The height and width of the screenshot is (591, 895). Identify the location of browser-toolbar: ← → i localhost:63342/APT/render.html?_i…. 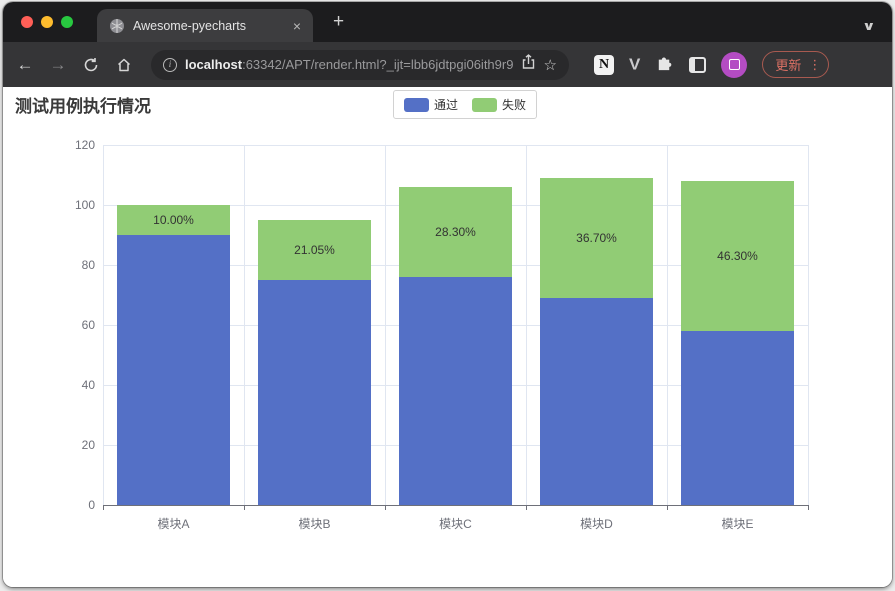
(447, 64).